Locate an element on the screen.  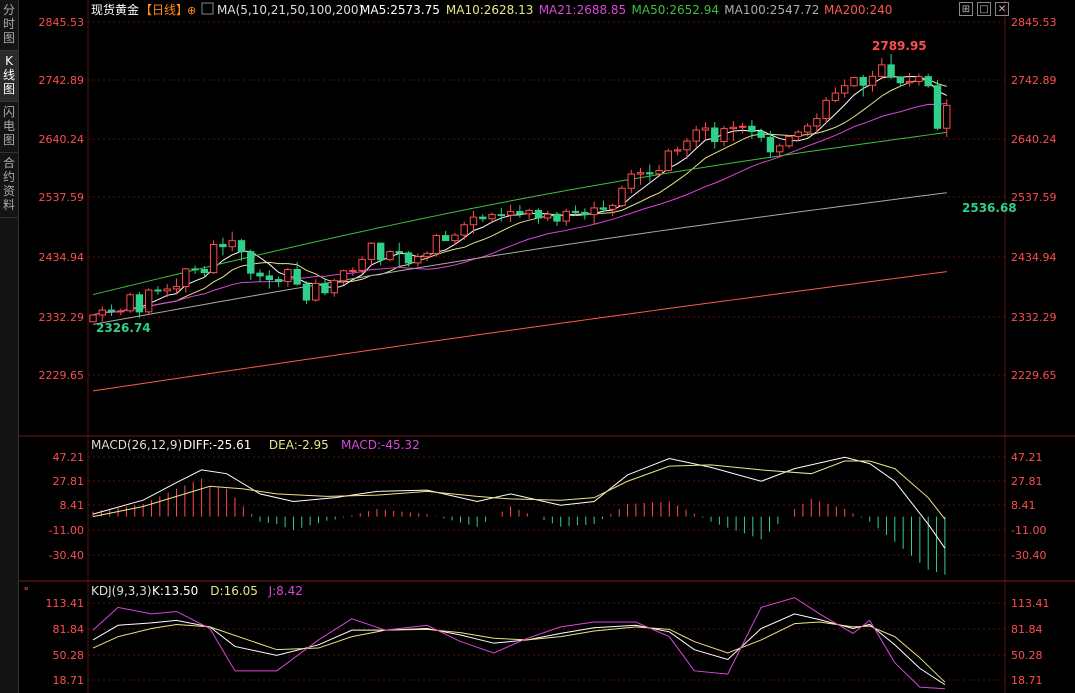
tab-contract-info: 合约资料 is located at coordinates (9, 185).